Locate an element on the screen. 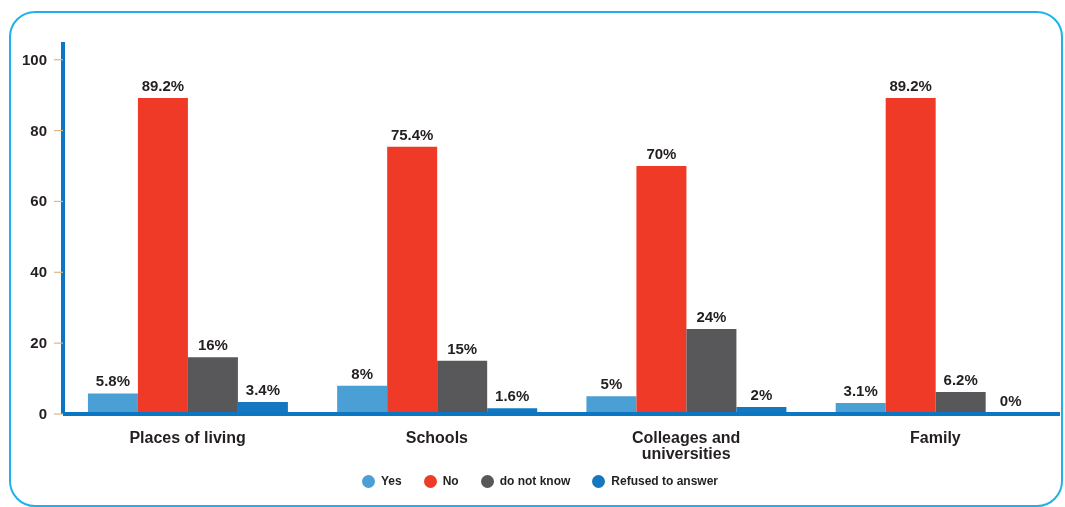  x-tick-label: Schools is located at coordinates (437, 438).